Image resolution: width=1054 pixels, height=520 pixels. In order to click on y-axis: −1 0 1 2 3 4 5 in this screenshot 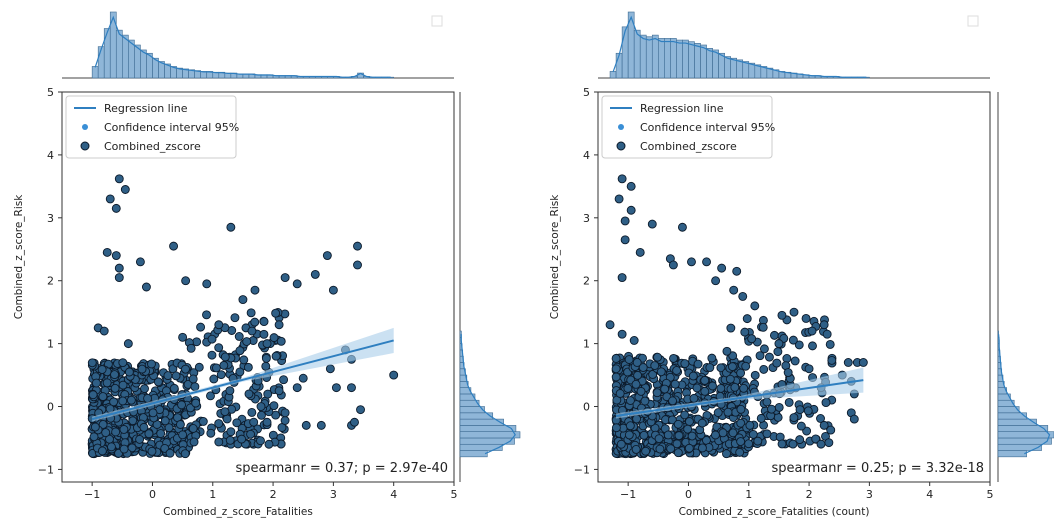, I will do `click(50, 281)`.